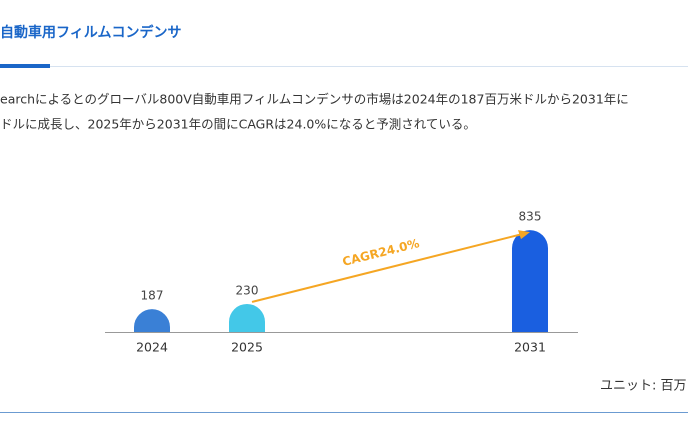 Image resolution: width=688 pixels, height=424 pixels. What do you see at coordinates (90, 32) in the screenshot?
I see `section-title: 自動車用フィルムコンデンサ` at bounding box center [90, 32].